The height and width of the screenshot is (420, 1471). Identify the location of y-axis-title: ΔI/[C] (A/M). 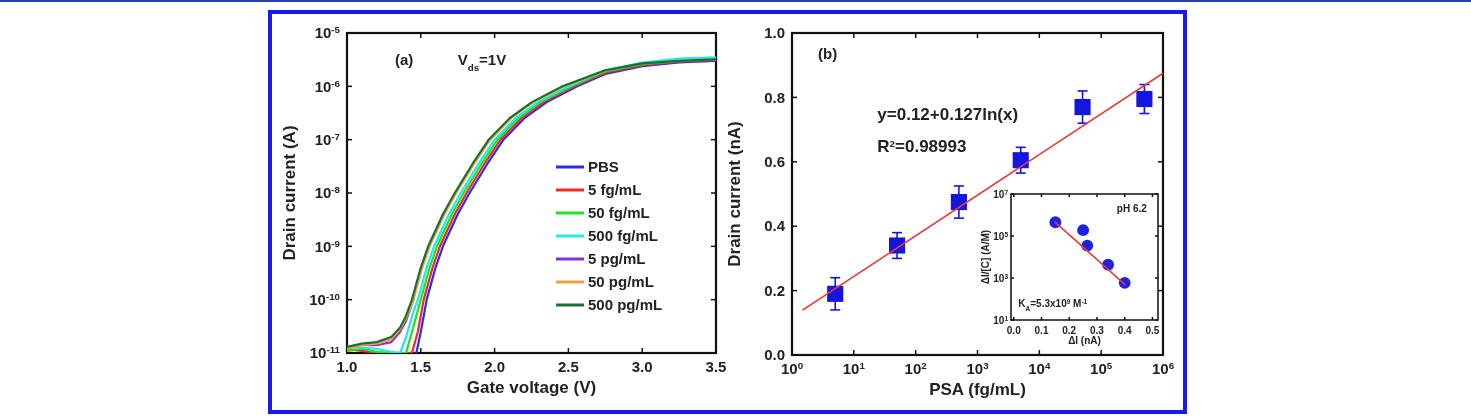
(985, 257).